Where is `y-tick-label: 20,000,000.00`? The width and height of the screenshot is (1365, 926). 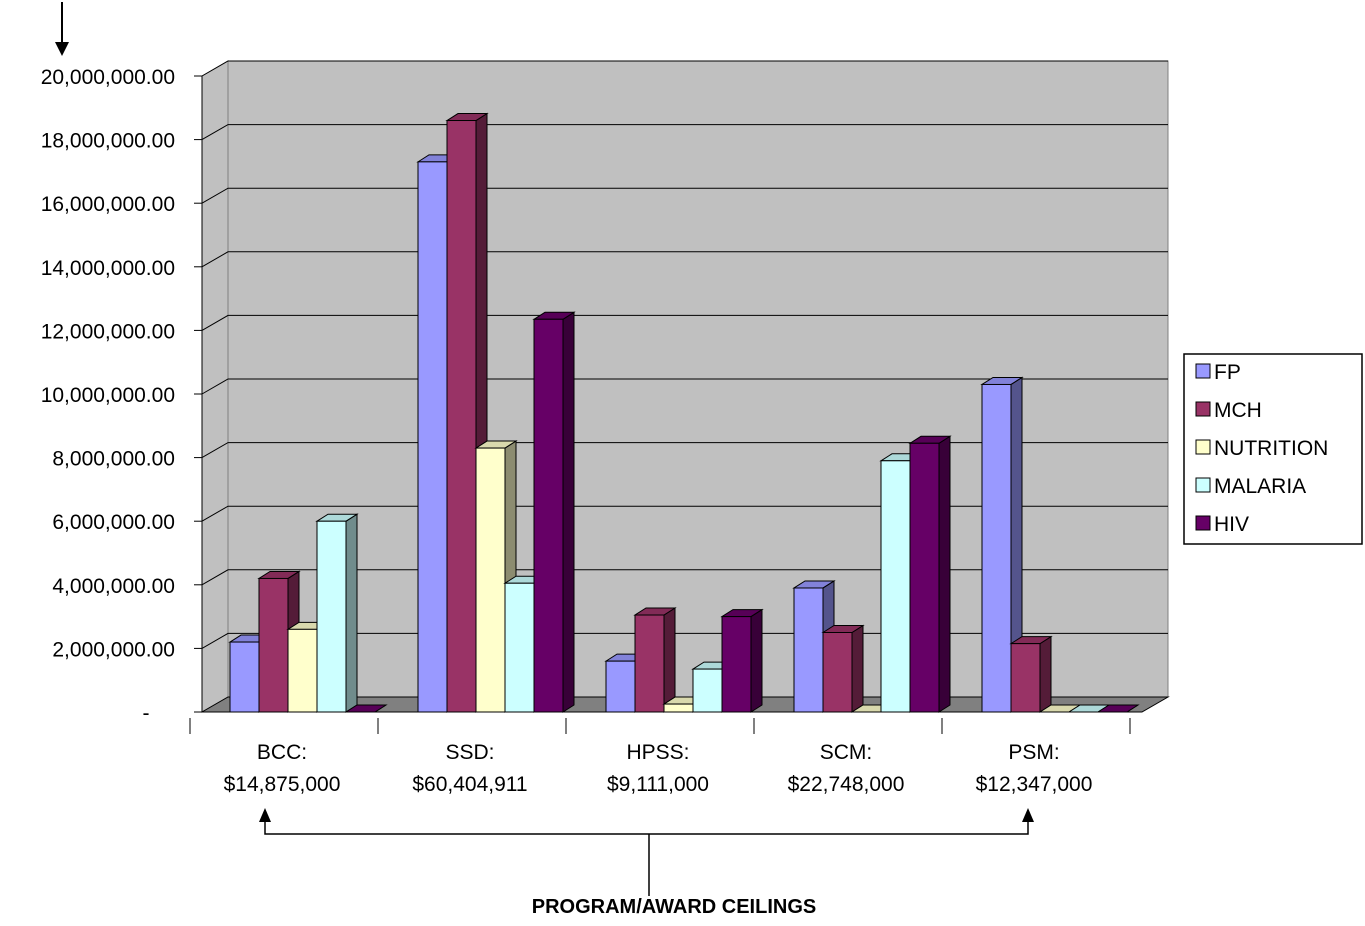
y-tick-label: 20,000,000.00 is located at coordinates (108, 77).